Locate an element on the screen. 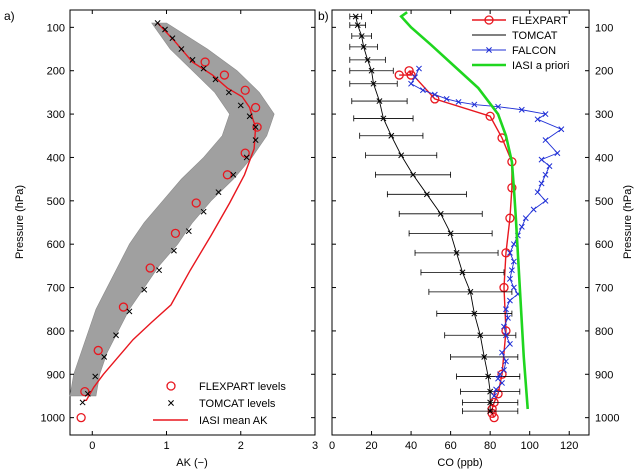 The height and width of the screenshot is (475, 637). panel-b-x-tick-label-6: 120 is located at coordinates (569, 446).